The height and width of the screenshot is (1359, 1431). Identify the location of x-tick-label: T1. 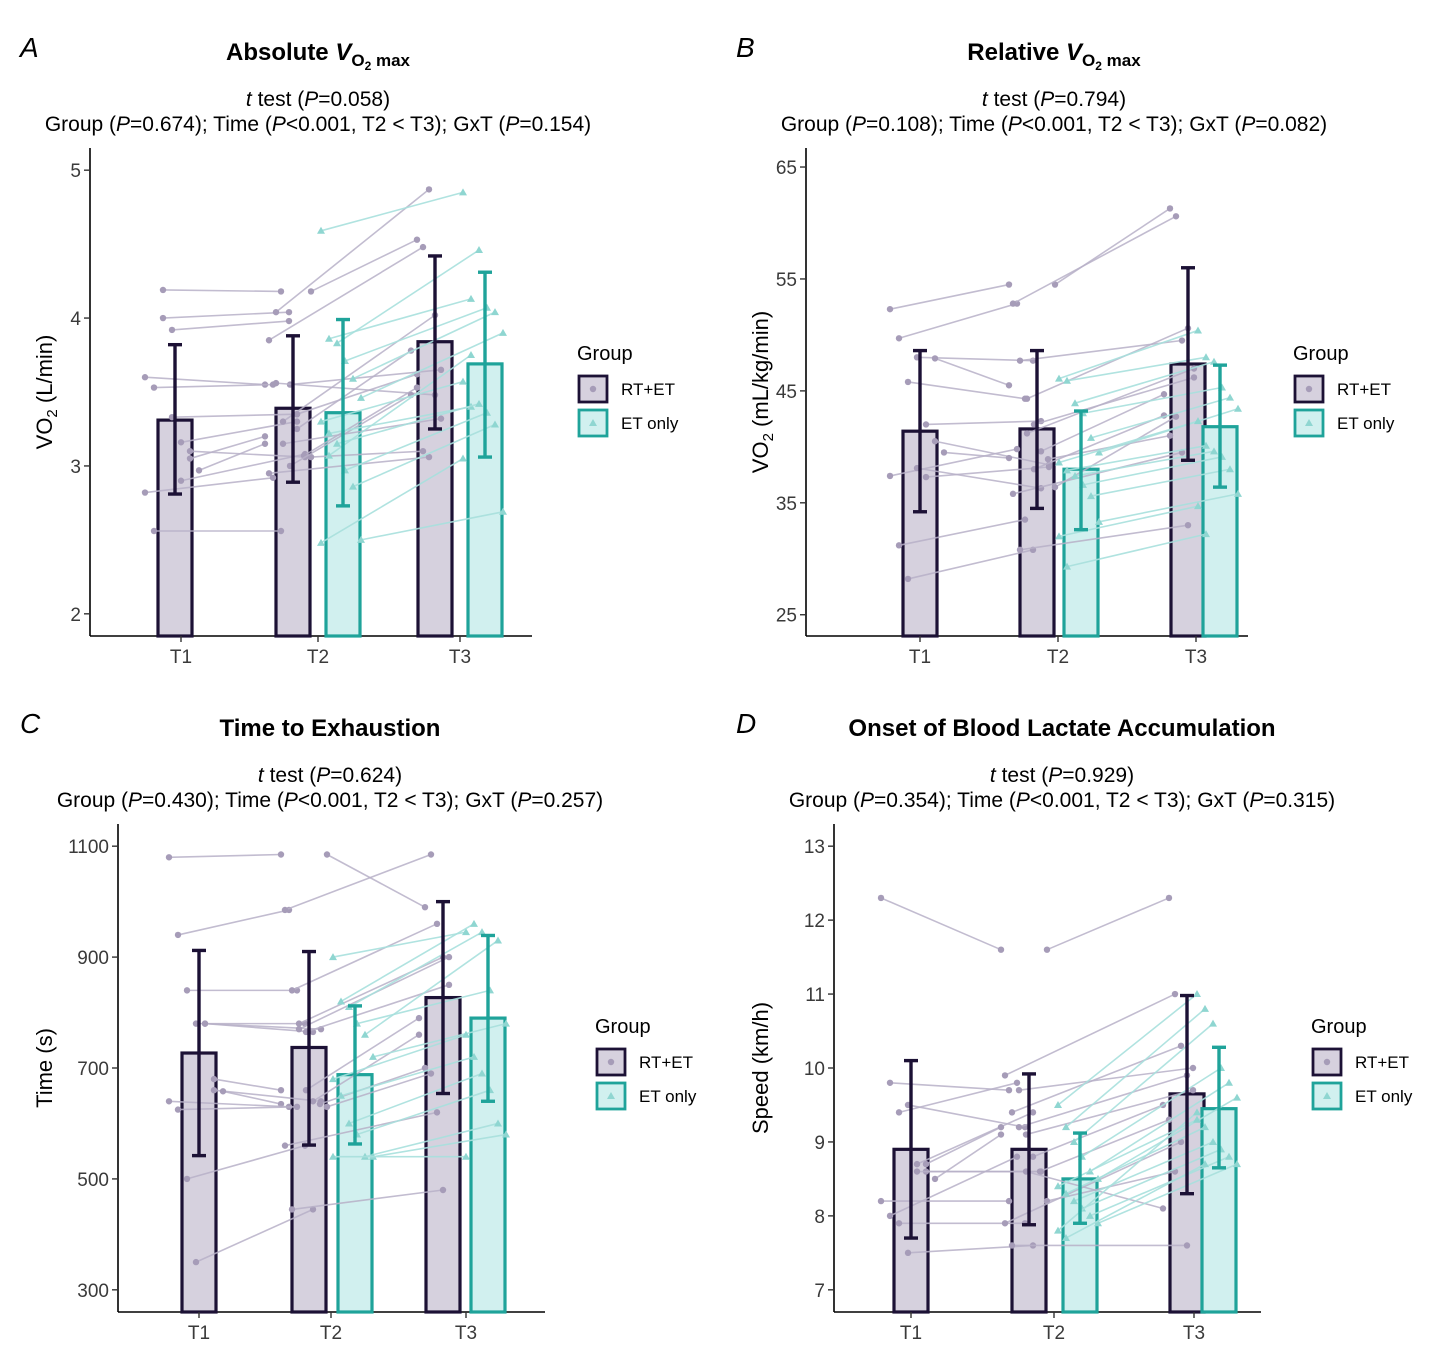
(181, 657).